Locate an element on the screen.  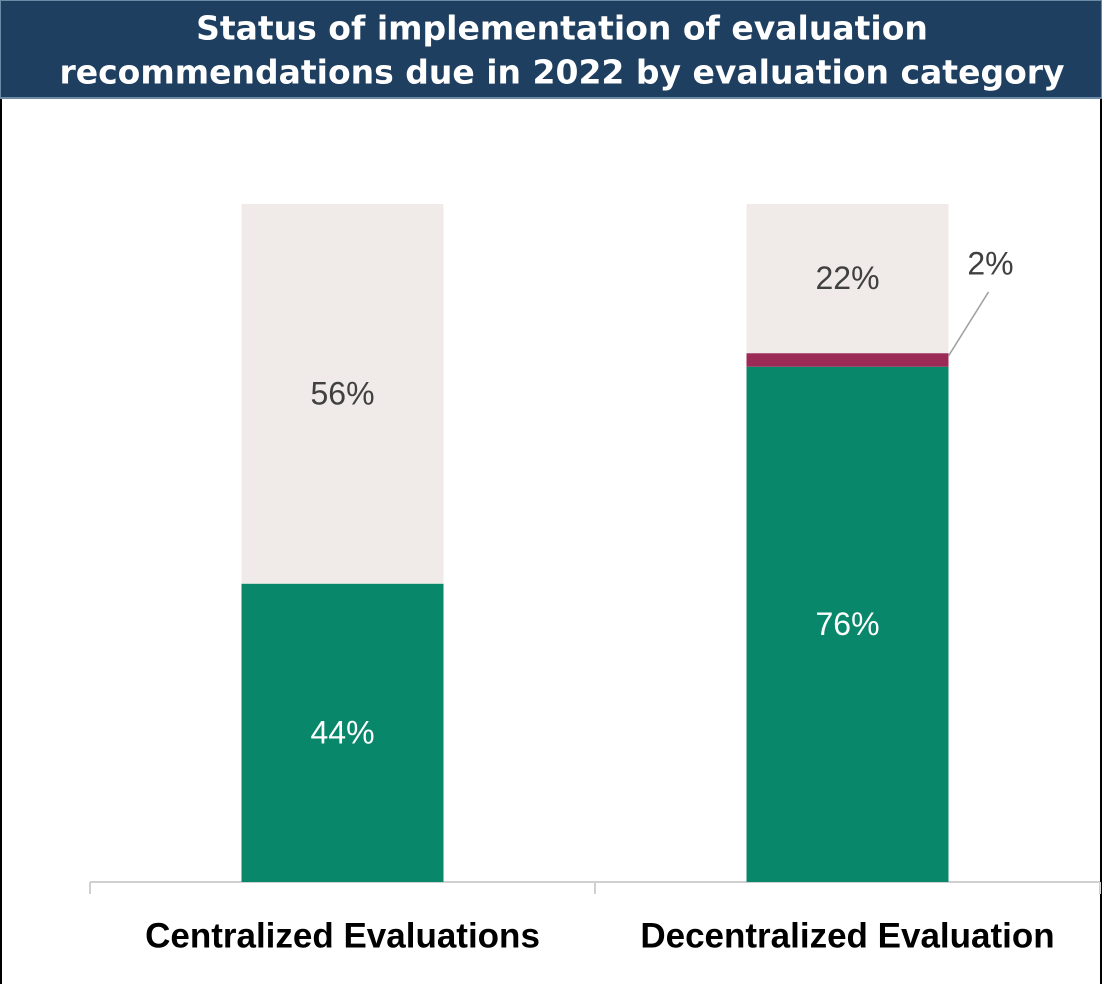
data-label: 22% is located at coordinates (847, 278).